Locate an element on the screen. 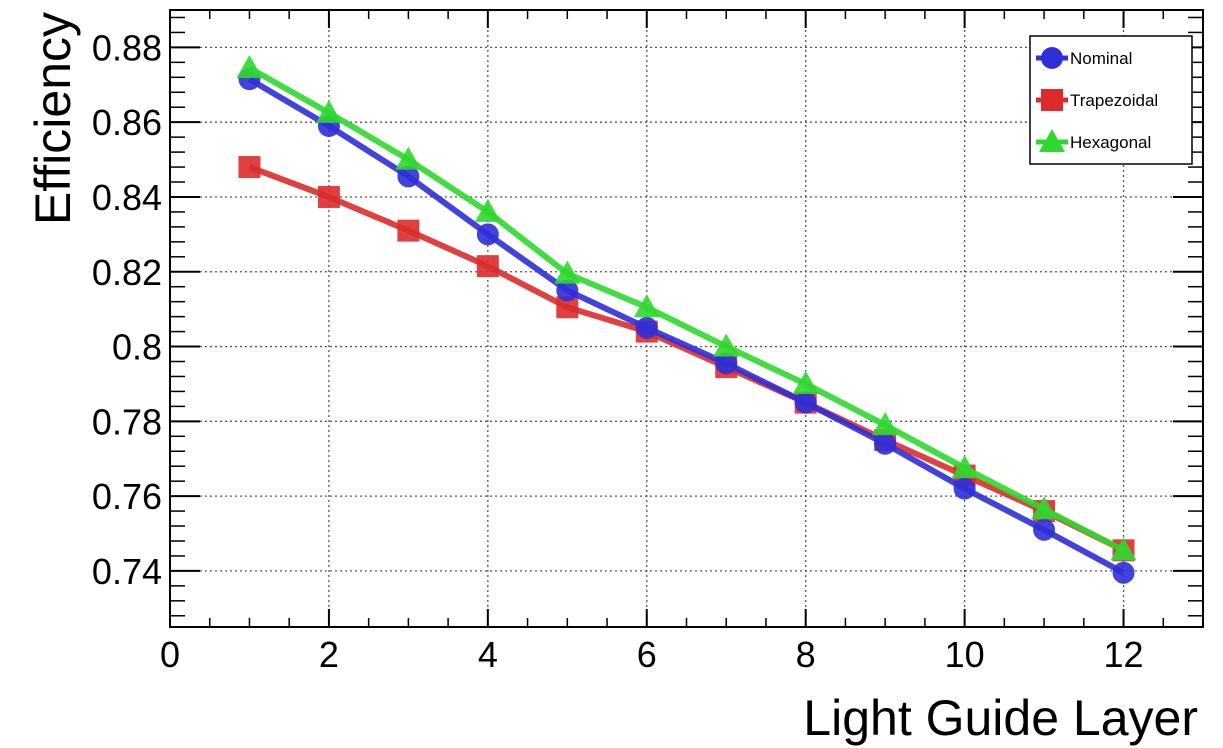 This screenshot has width=1223, height=748. x-tick-label: 12 is located at coordinates (1124, 654).